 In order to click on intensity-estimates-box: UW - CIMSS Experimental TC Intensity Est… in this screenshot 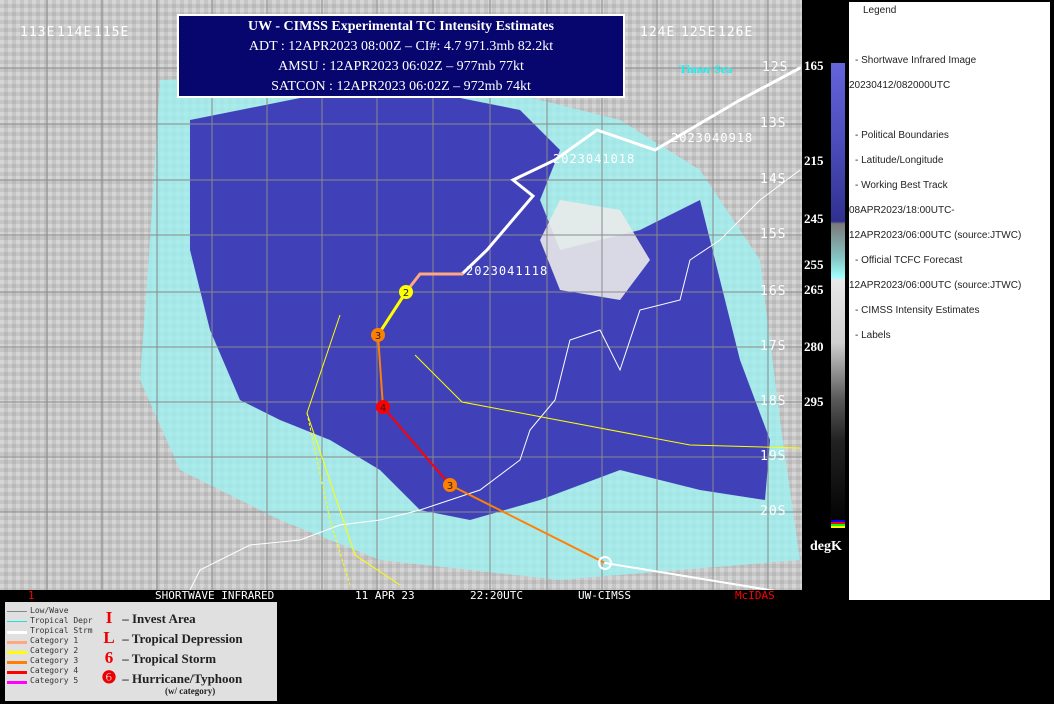, I will do `click(401, 56)`.